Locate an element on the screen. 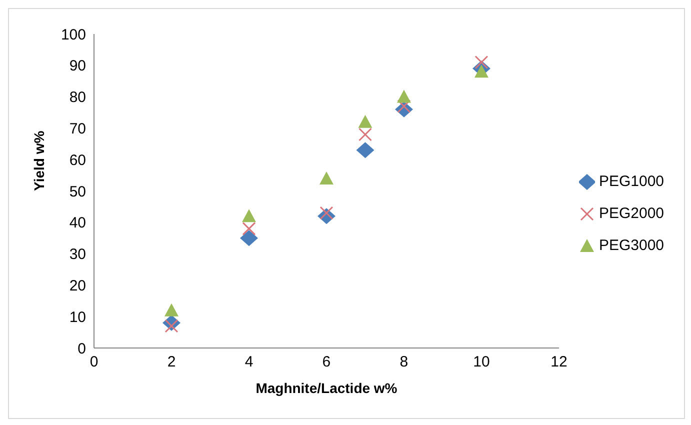 The height and width of the screenshot is (425, 691). y-tick-label: 50 is located at coordinates (77, 191).